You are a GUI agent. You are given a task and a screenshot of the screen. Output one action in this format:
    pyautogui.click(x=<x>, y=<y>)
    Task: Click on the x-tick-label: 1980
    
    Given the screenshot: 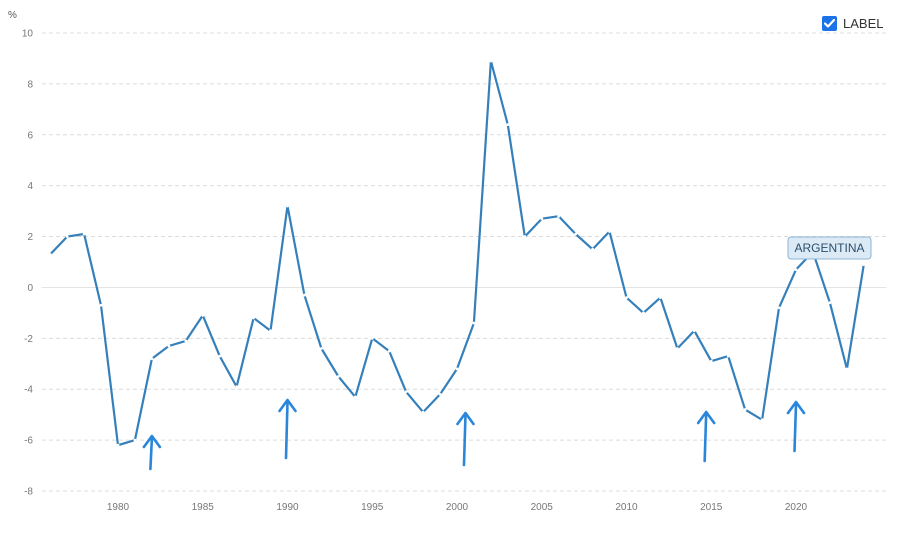 What is the action you would take?
    pyautogui.click(x=118, y=507)
    